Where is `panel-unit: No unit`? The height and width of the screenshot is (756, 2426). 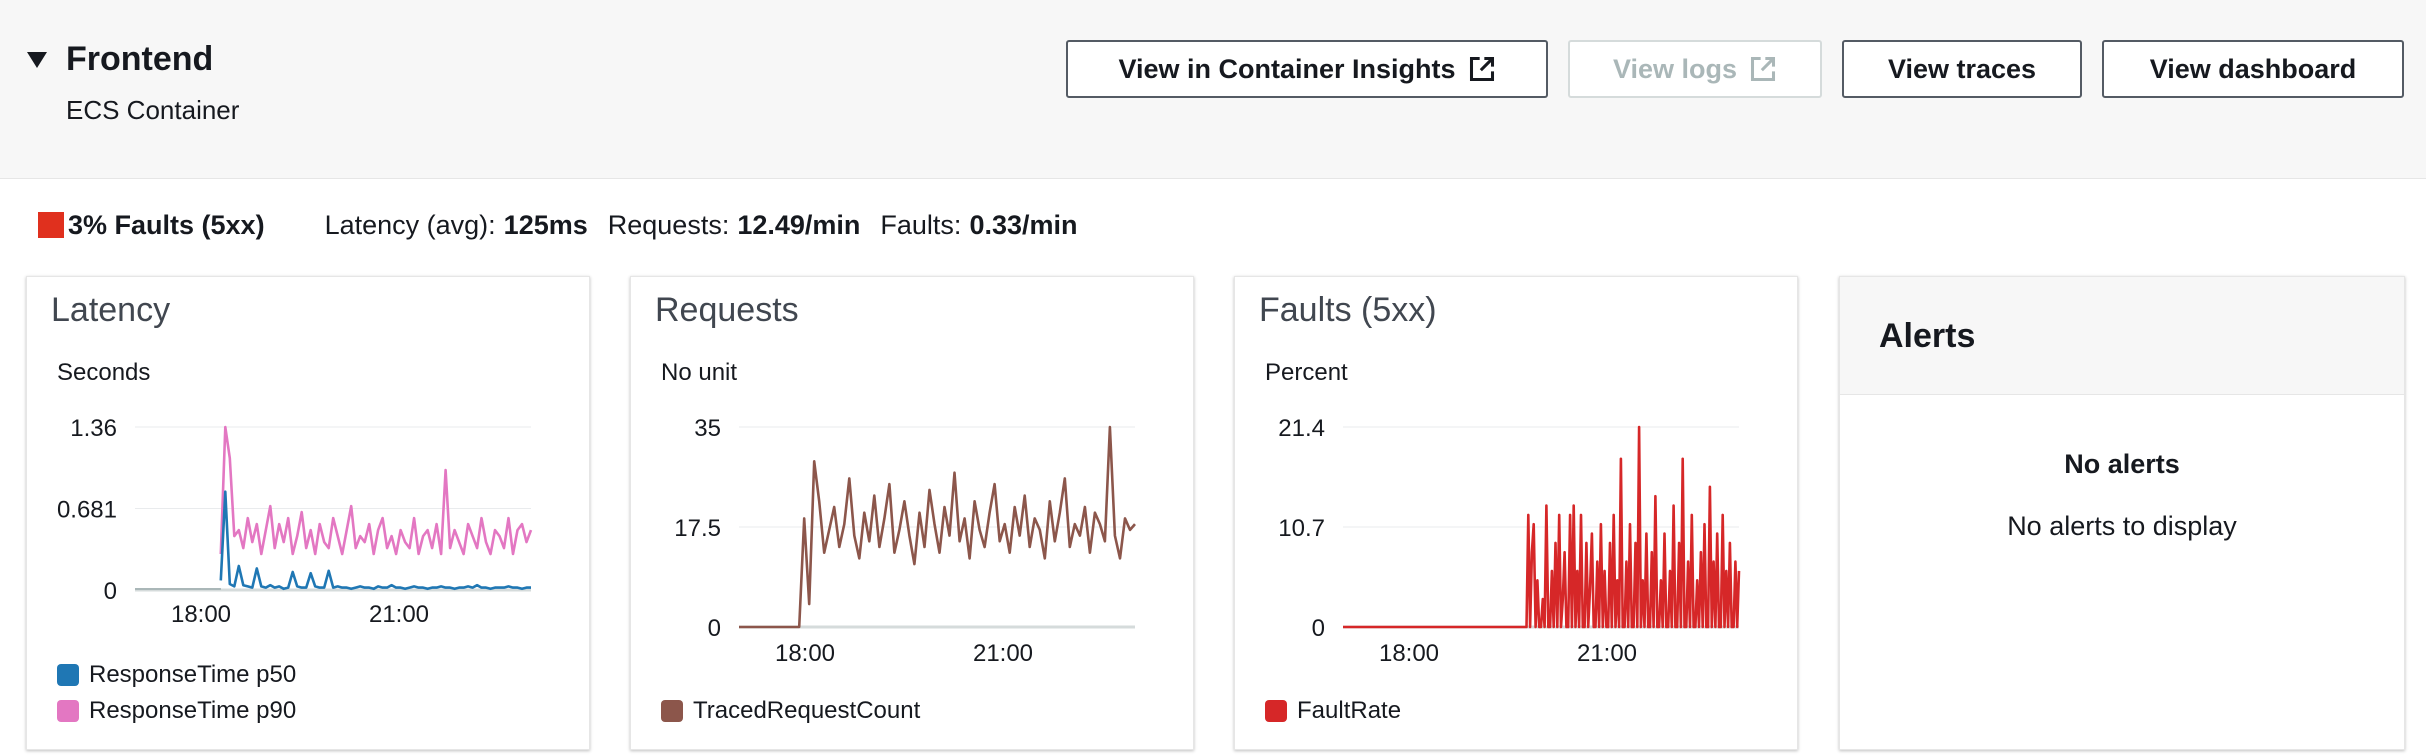 panel-unit: No unit is located at coordinates (699, 372).